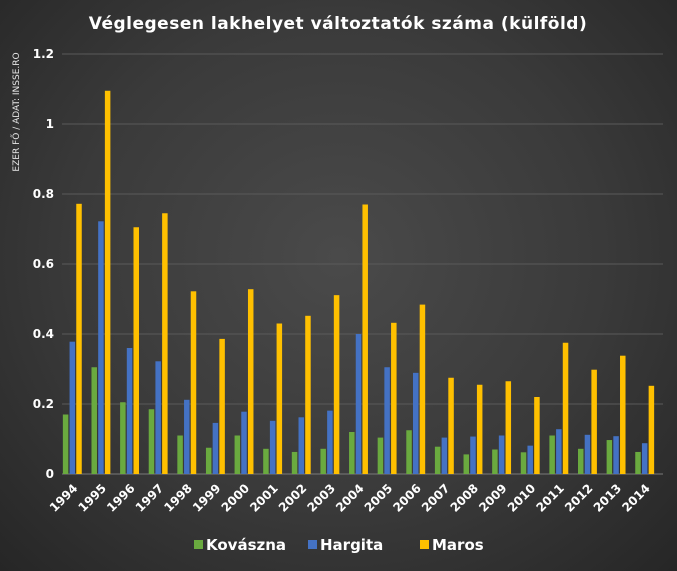  I want to click on bar-hargita-2008, so click(473, 455).